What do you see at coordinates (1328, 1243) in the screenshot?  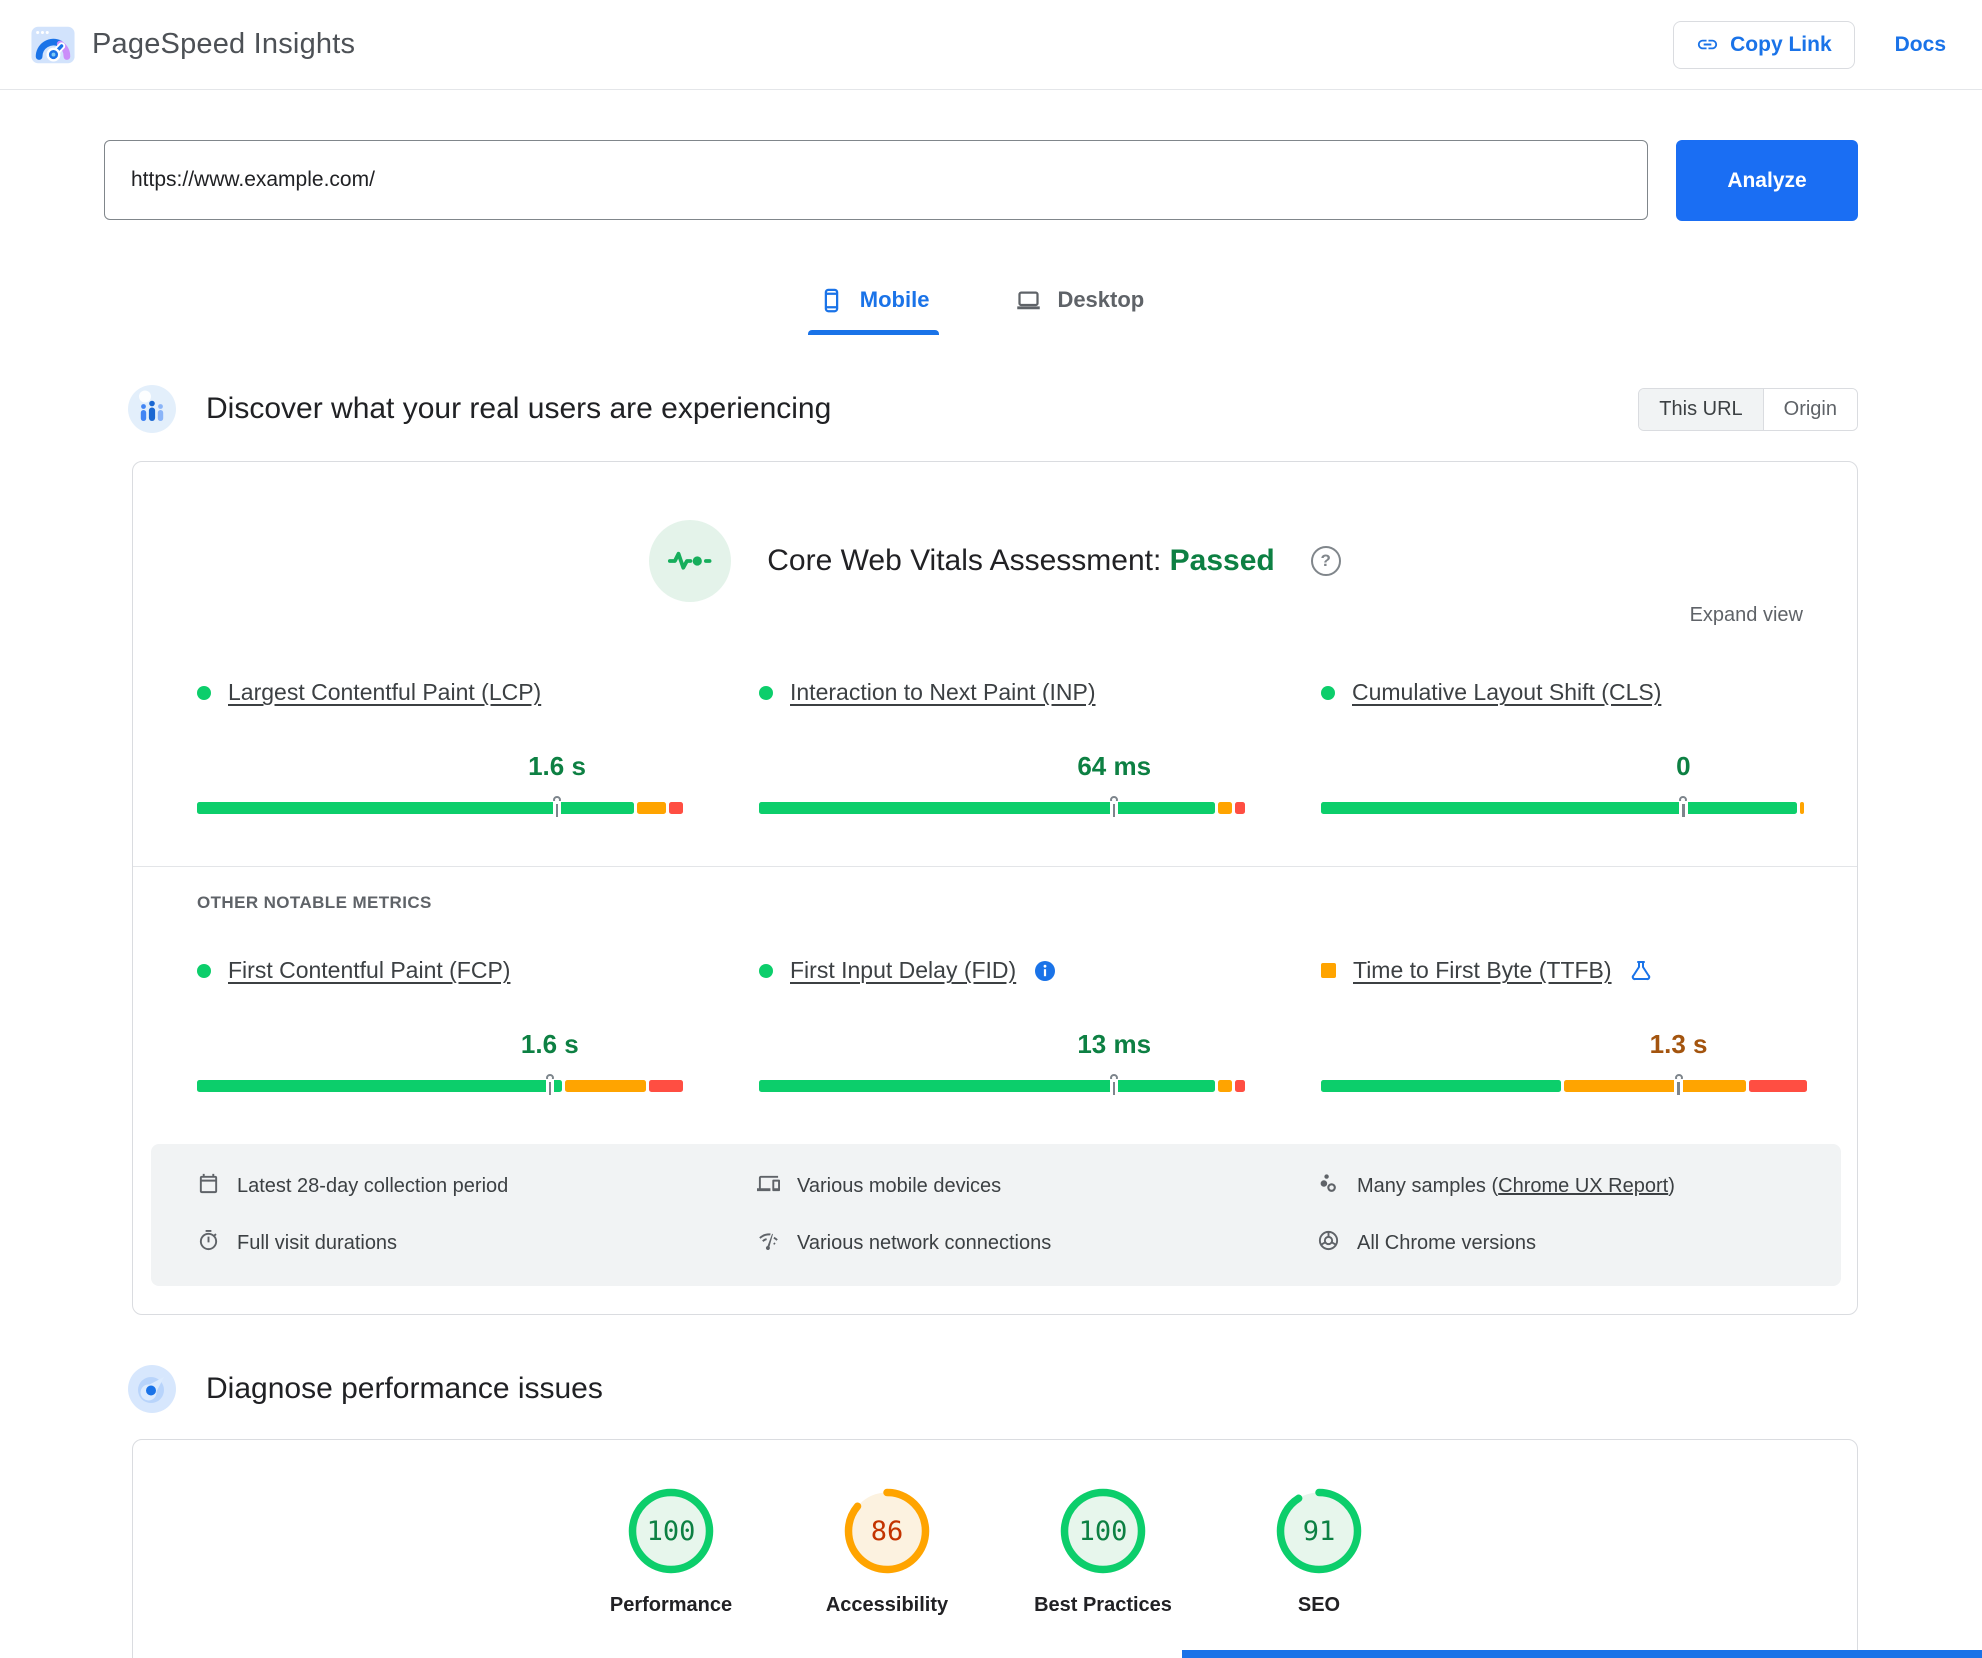 I see `chrome-icon` at bounding box center [1328, 1243].